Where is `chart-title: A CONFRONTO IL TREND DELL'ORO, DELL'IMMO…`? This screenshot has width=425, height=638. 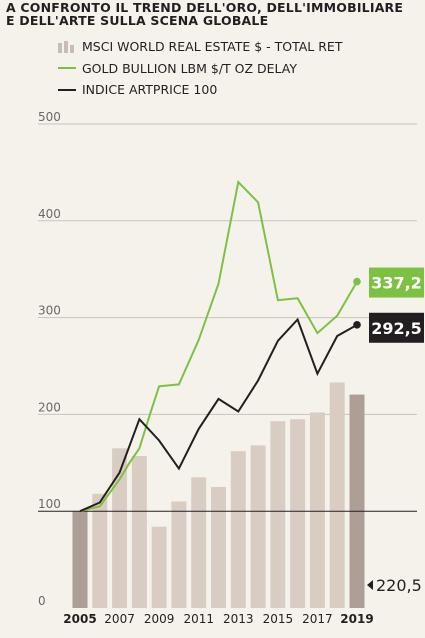
chart-title: A CONFRONTO IL TREND DELL'ORO, DELL'IMMO… is located at coordinates (213, 14).